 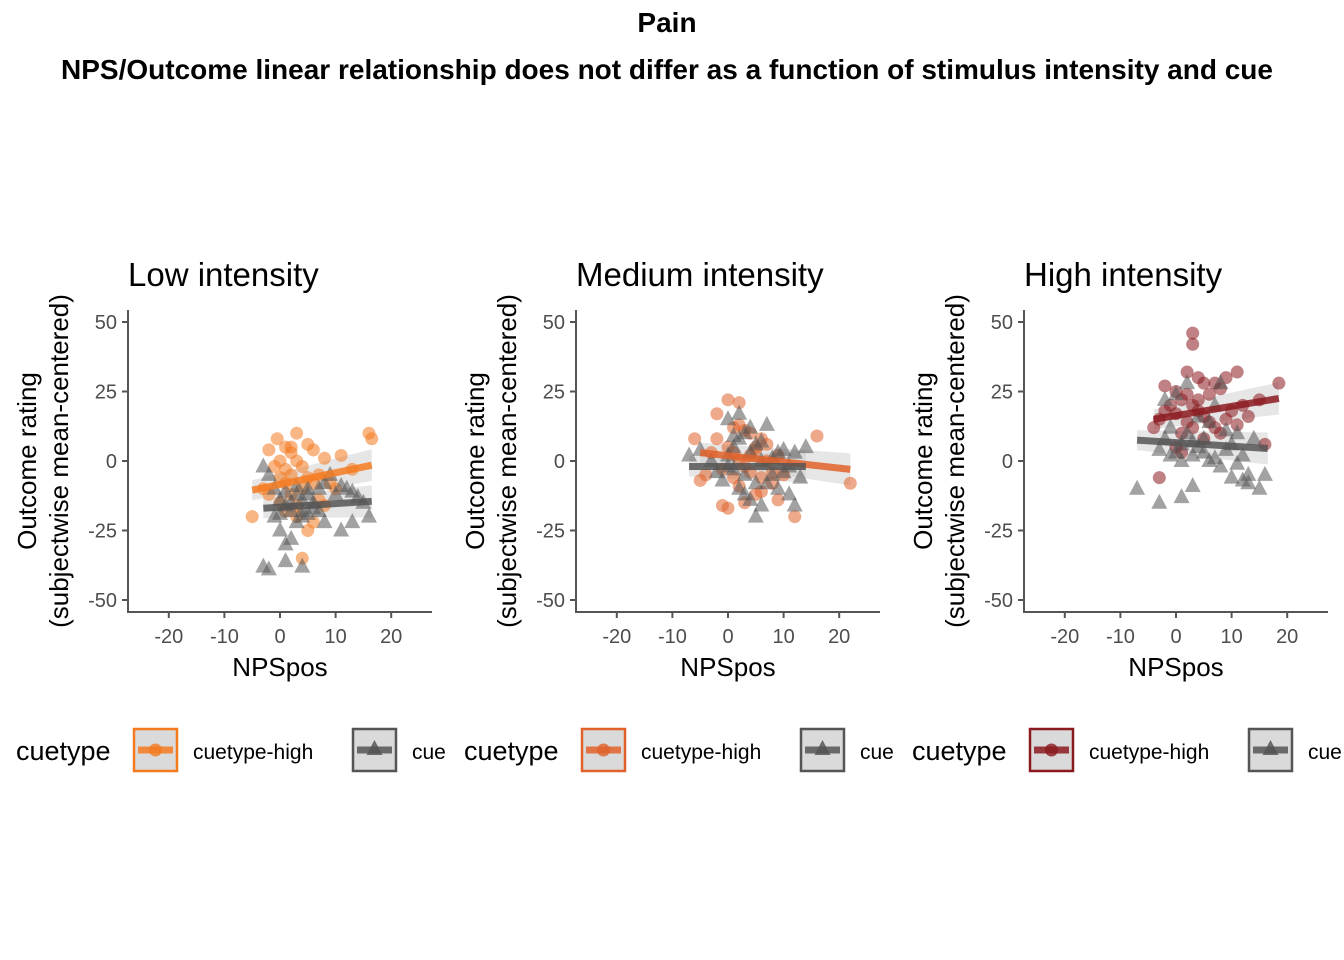 What do you see at coordinates (223, 274) in the screenshot?
I see `panel-title: Low intensity` at bounding box center [223, 274].